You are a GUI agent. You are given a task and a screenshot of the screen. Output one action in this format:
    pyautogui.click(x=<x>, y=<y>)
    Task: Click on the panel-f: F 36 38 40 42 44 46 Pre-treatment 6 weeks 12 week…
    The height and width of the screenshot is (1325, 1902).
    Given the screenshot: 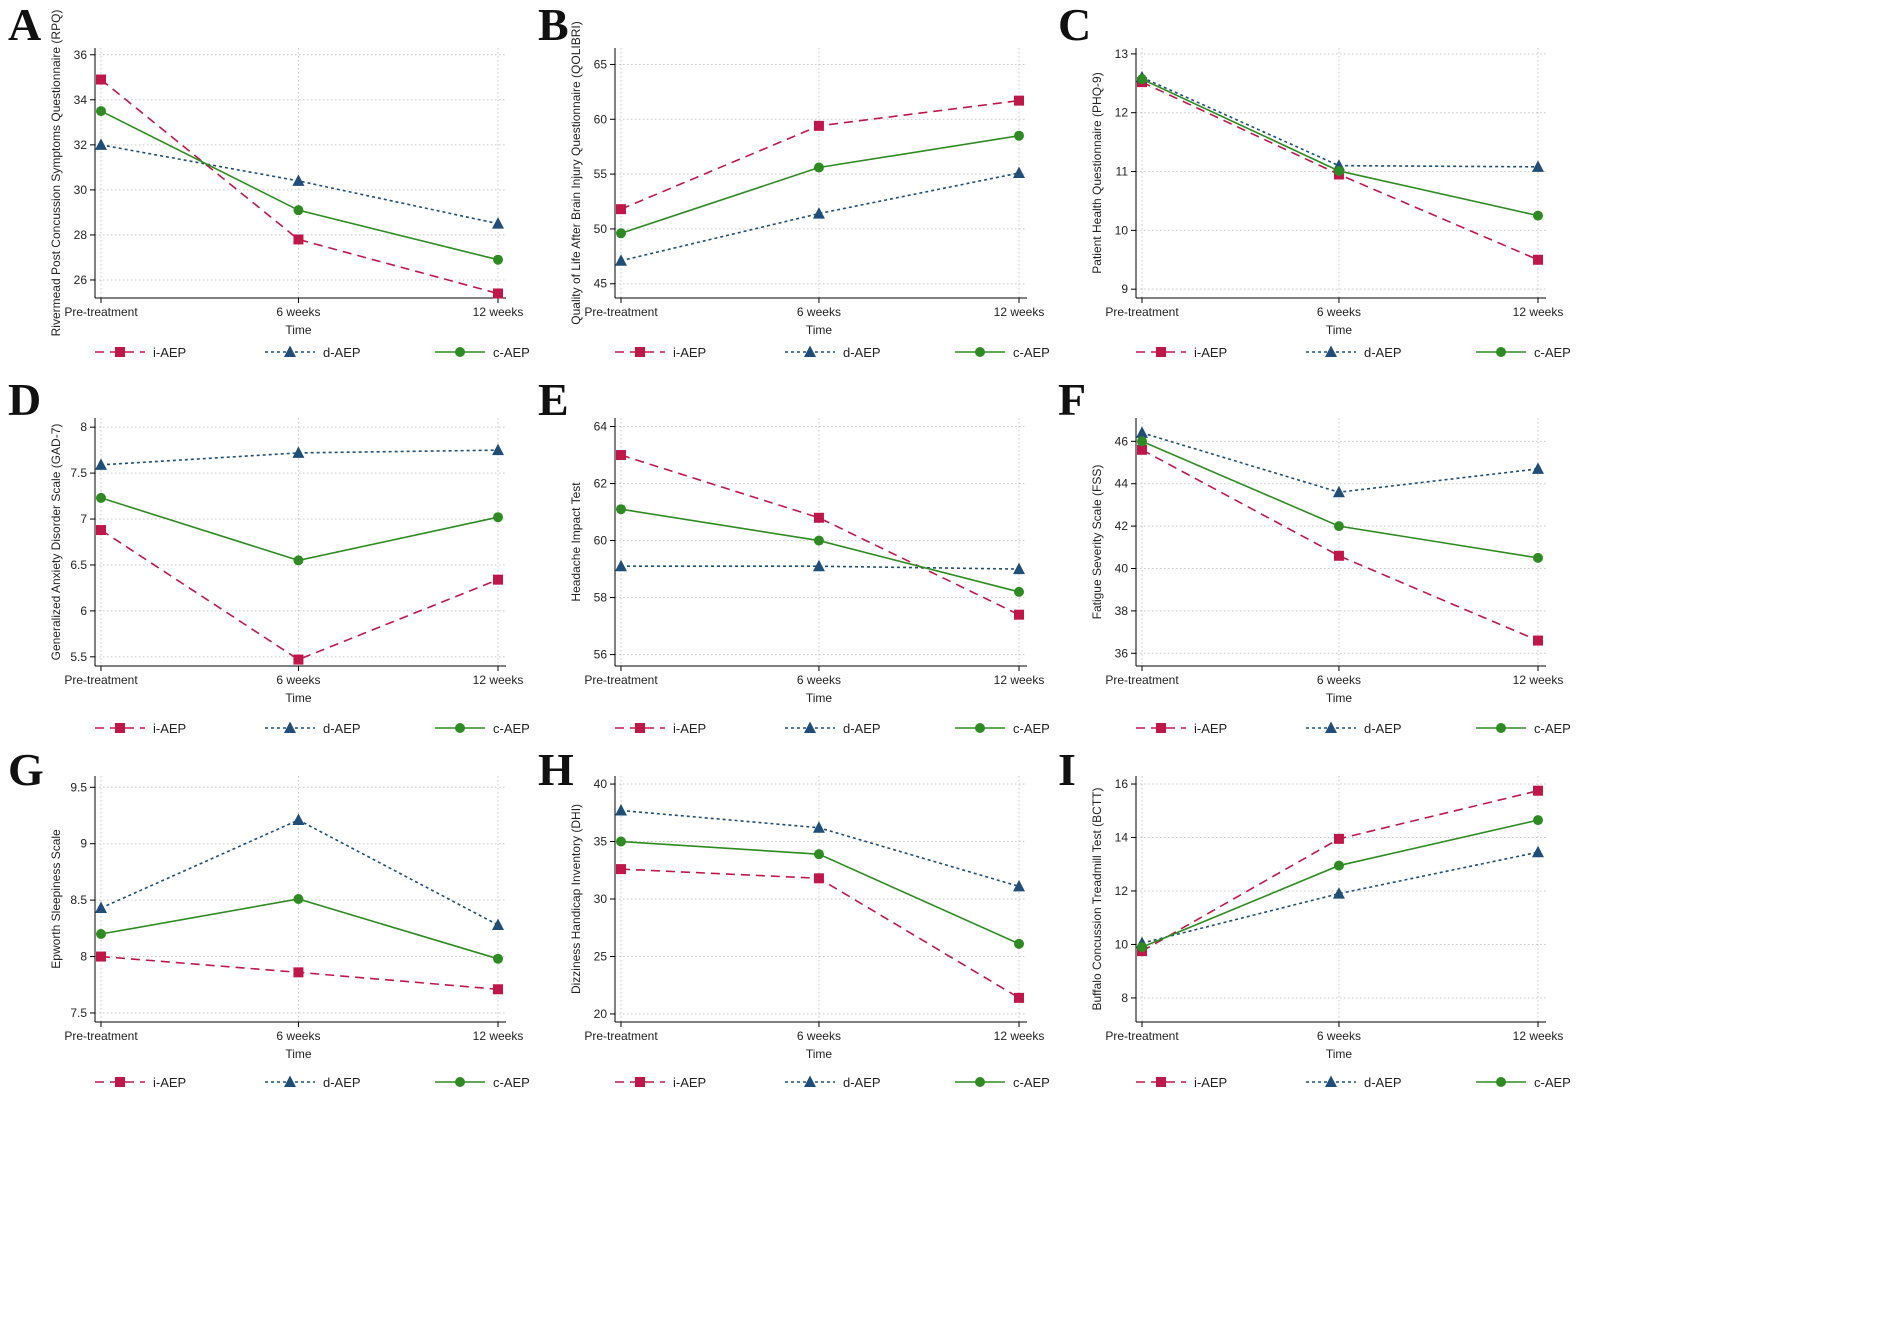 What is the action you would take?
    pyautogui.click(x=1314, y=555)
    